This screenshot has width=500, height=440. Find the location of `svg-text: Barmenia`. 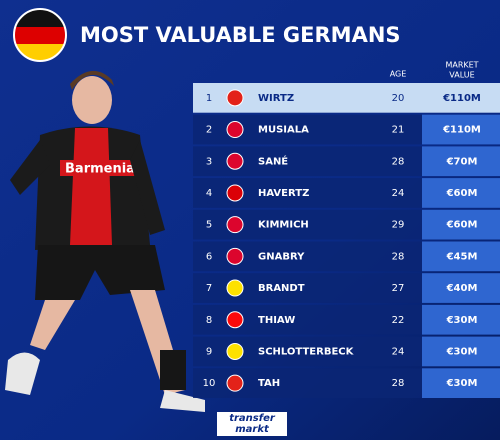

svg-text: Barmenia is located at coordinates (100, 169).